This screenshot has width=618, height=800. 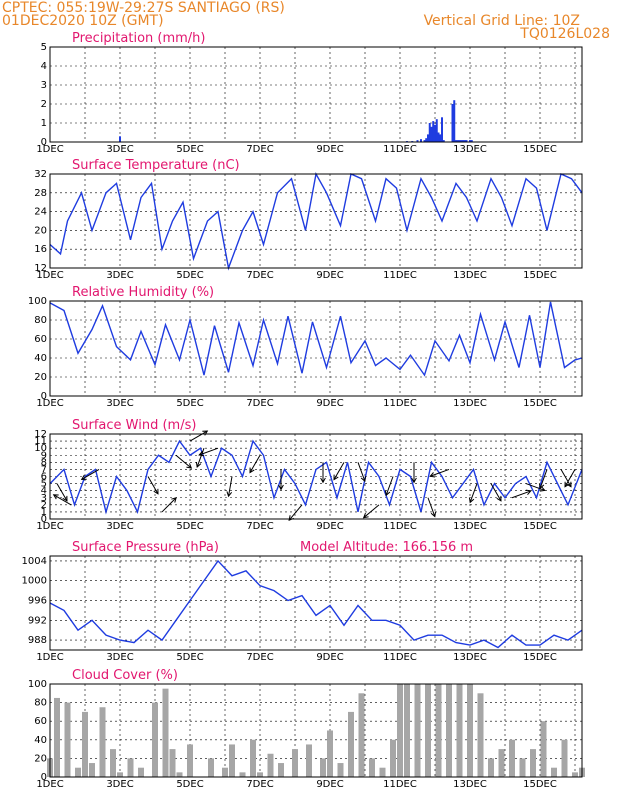 I want to click on header-grid-note: Vertical Grid Line: 10Z, so click(x=502, y=21).